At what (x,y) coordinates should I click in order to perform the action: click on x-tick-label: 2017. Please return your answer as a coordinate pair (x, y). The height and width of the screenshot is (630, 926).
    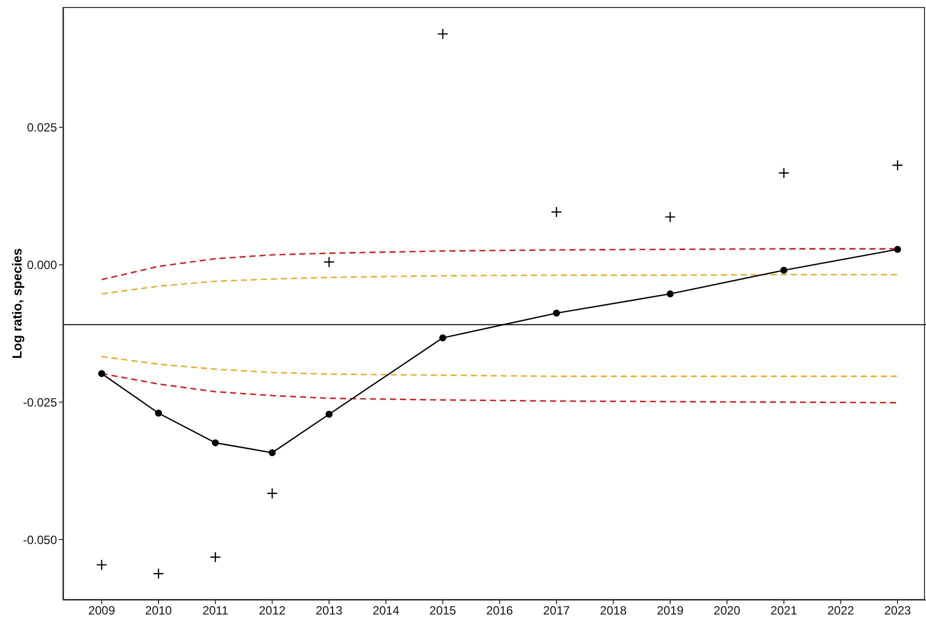
    Looking at the image, I should click on (556, 611).